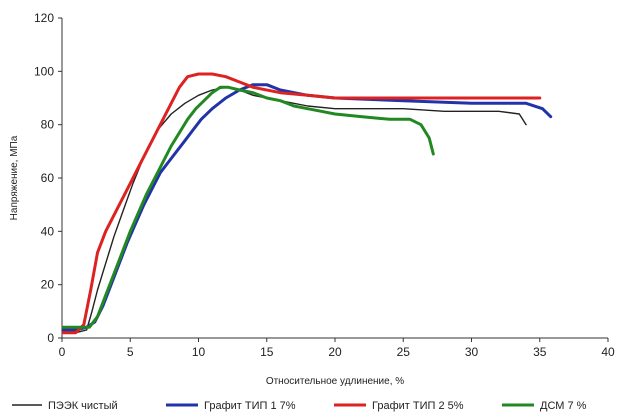 The height and width of the screenshot is (419, 622). Describe the element at coordinates (608, 352) in the screenshot. I see `x-tick-label: 40` at that location.